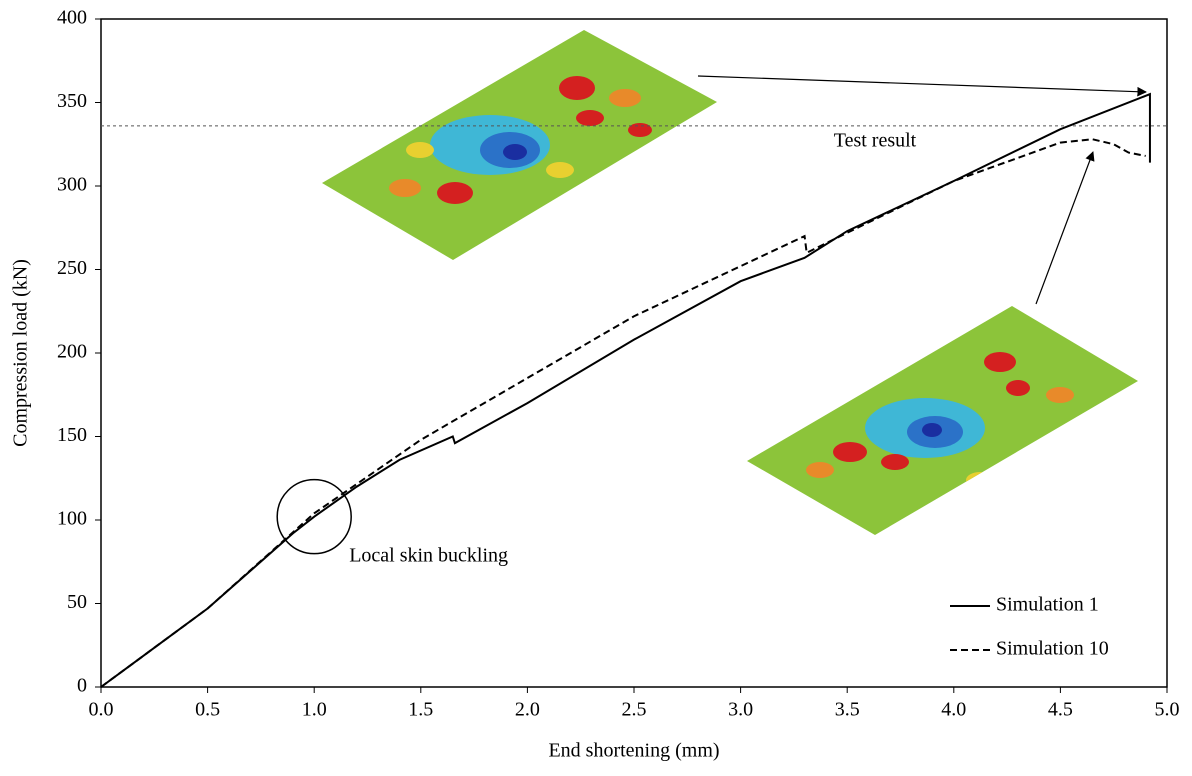 The width and height of the screenshot is (1192, 776). What do you see at coordinates (72, 185) in the screenshot?
I see `y-tick-label: 300` at bounding box center [72, 185].